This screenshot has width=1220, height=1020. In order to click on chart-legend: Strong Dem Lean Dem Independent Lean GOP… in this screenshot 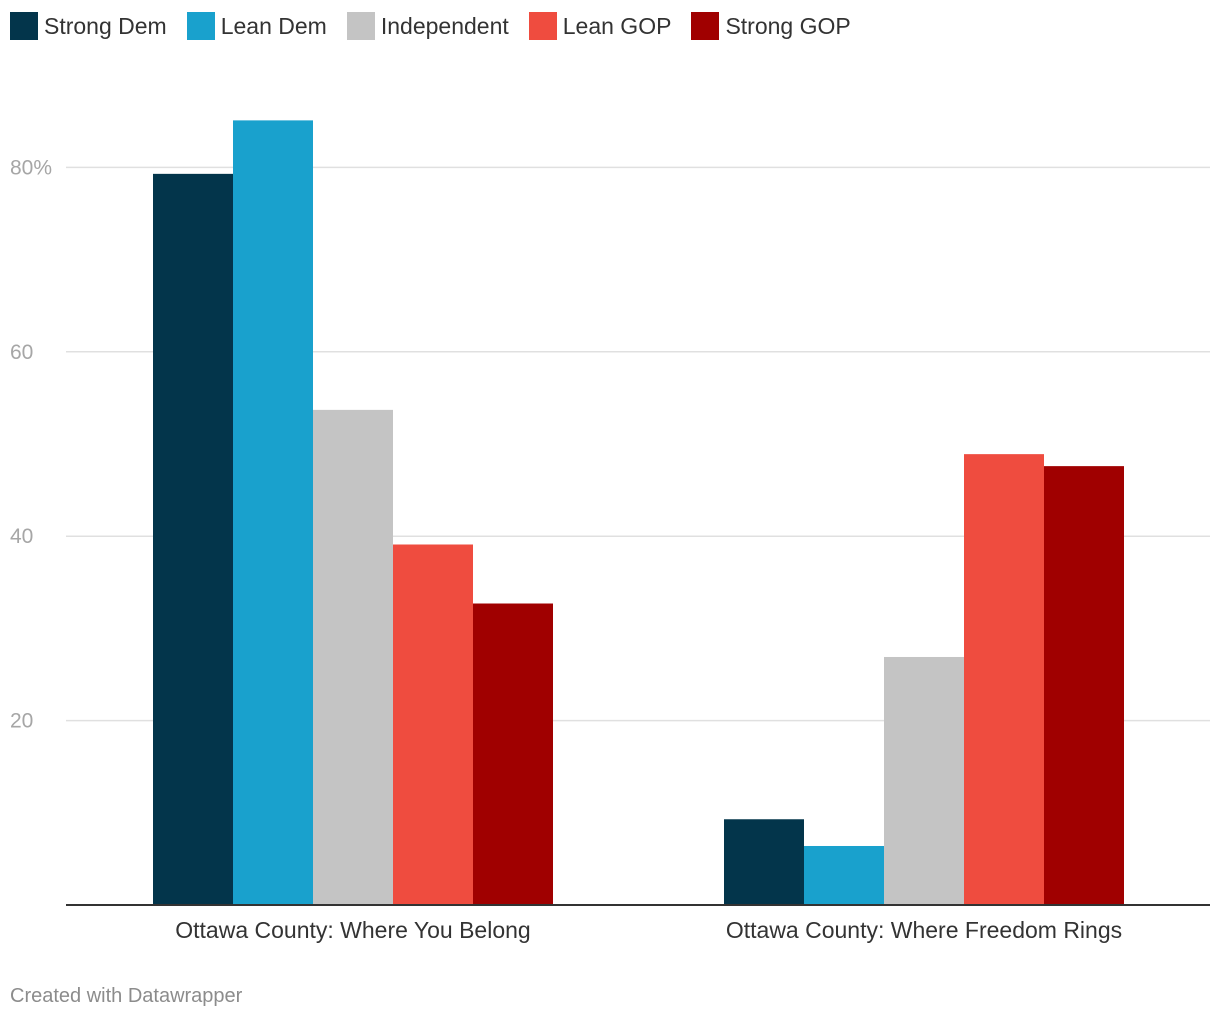, I will do `click(440, 26)`.